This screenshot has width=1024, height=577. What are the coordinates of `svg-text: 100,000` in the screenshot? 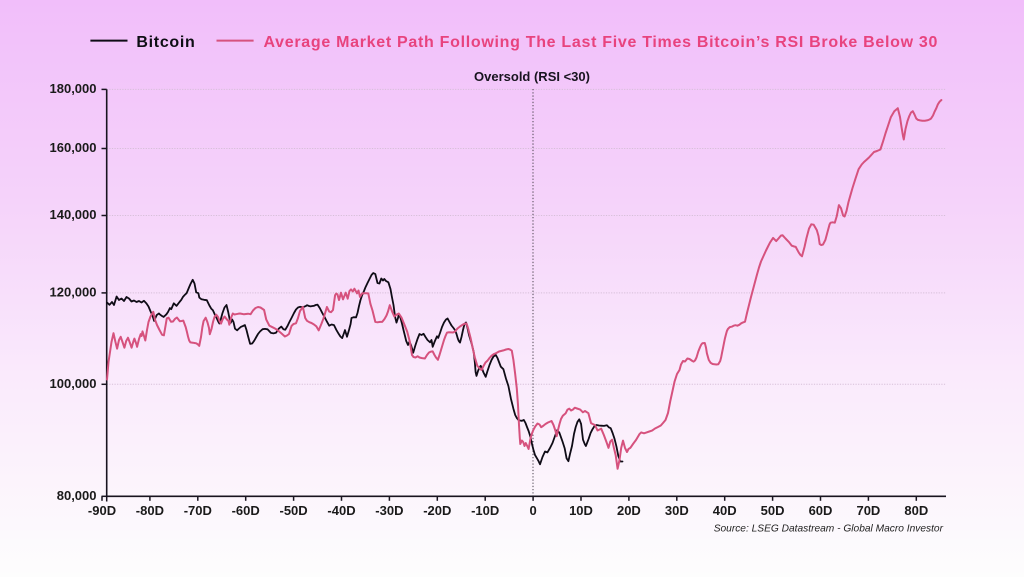 It's located at (73, 383).